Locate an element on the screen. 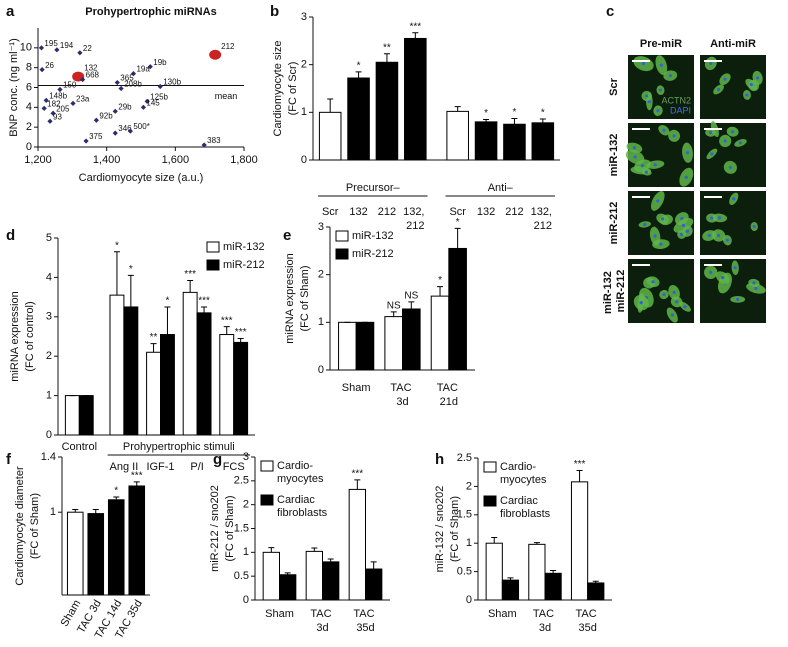  row-label: Scr is located at coordinates (614, 86).